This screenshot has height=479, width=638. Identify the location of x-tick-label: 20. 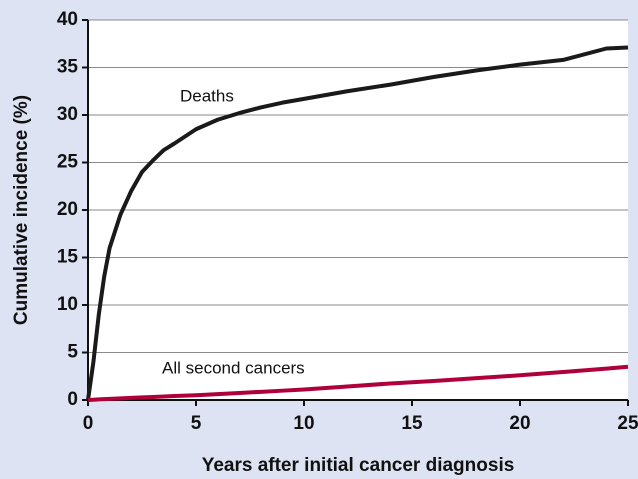
(519, 423).